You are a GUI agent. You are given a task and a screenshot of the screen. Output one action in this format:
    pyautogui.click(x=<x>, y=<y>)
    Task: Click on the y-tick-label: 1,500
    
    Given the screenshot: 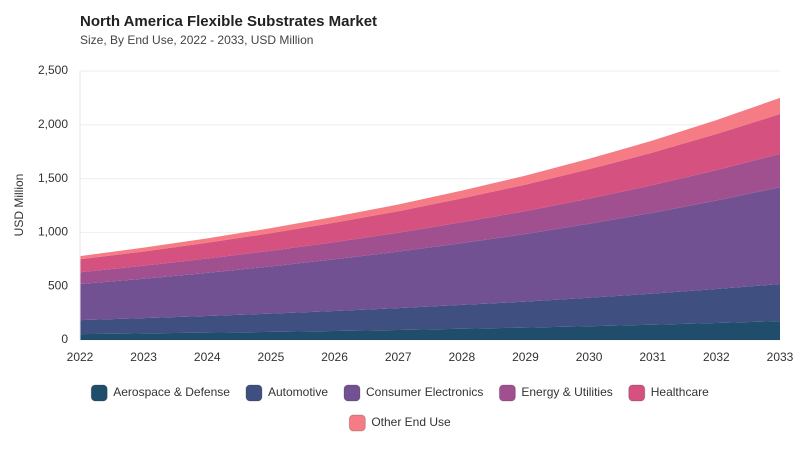 What is the action you would take?
    pyautogui.click(x=53, y=178)
    